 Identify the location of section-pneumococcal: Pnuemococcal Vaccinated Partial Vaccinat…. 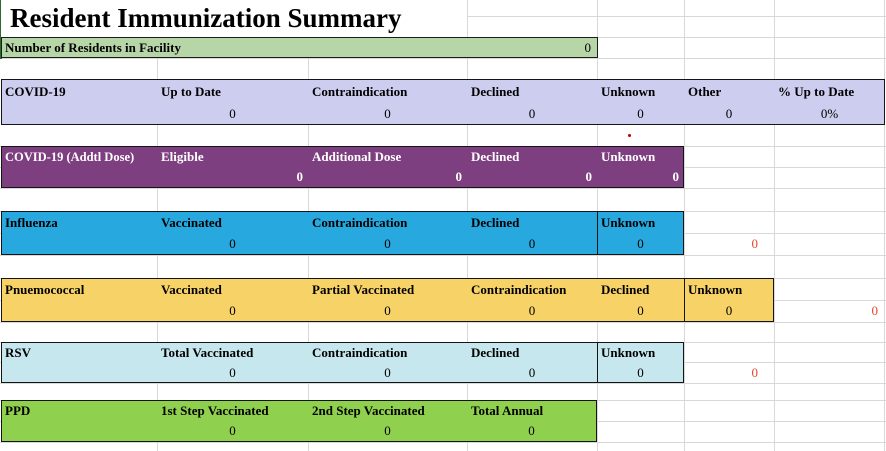
(387, 300).